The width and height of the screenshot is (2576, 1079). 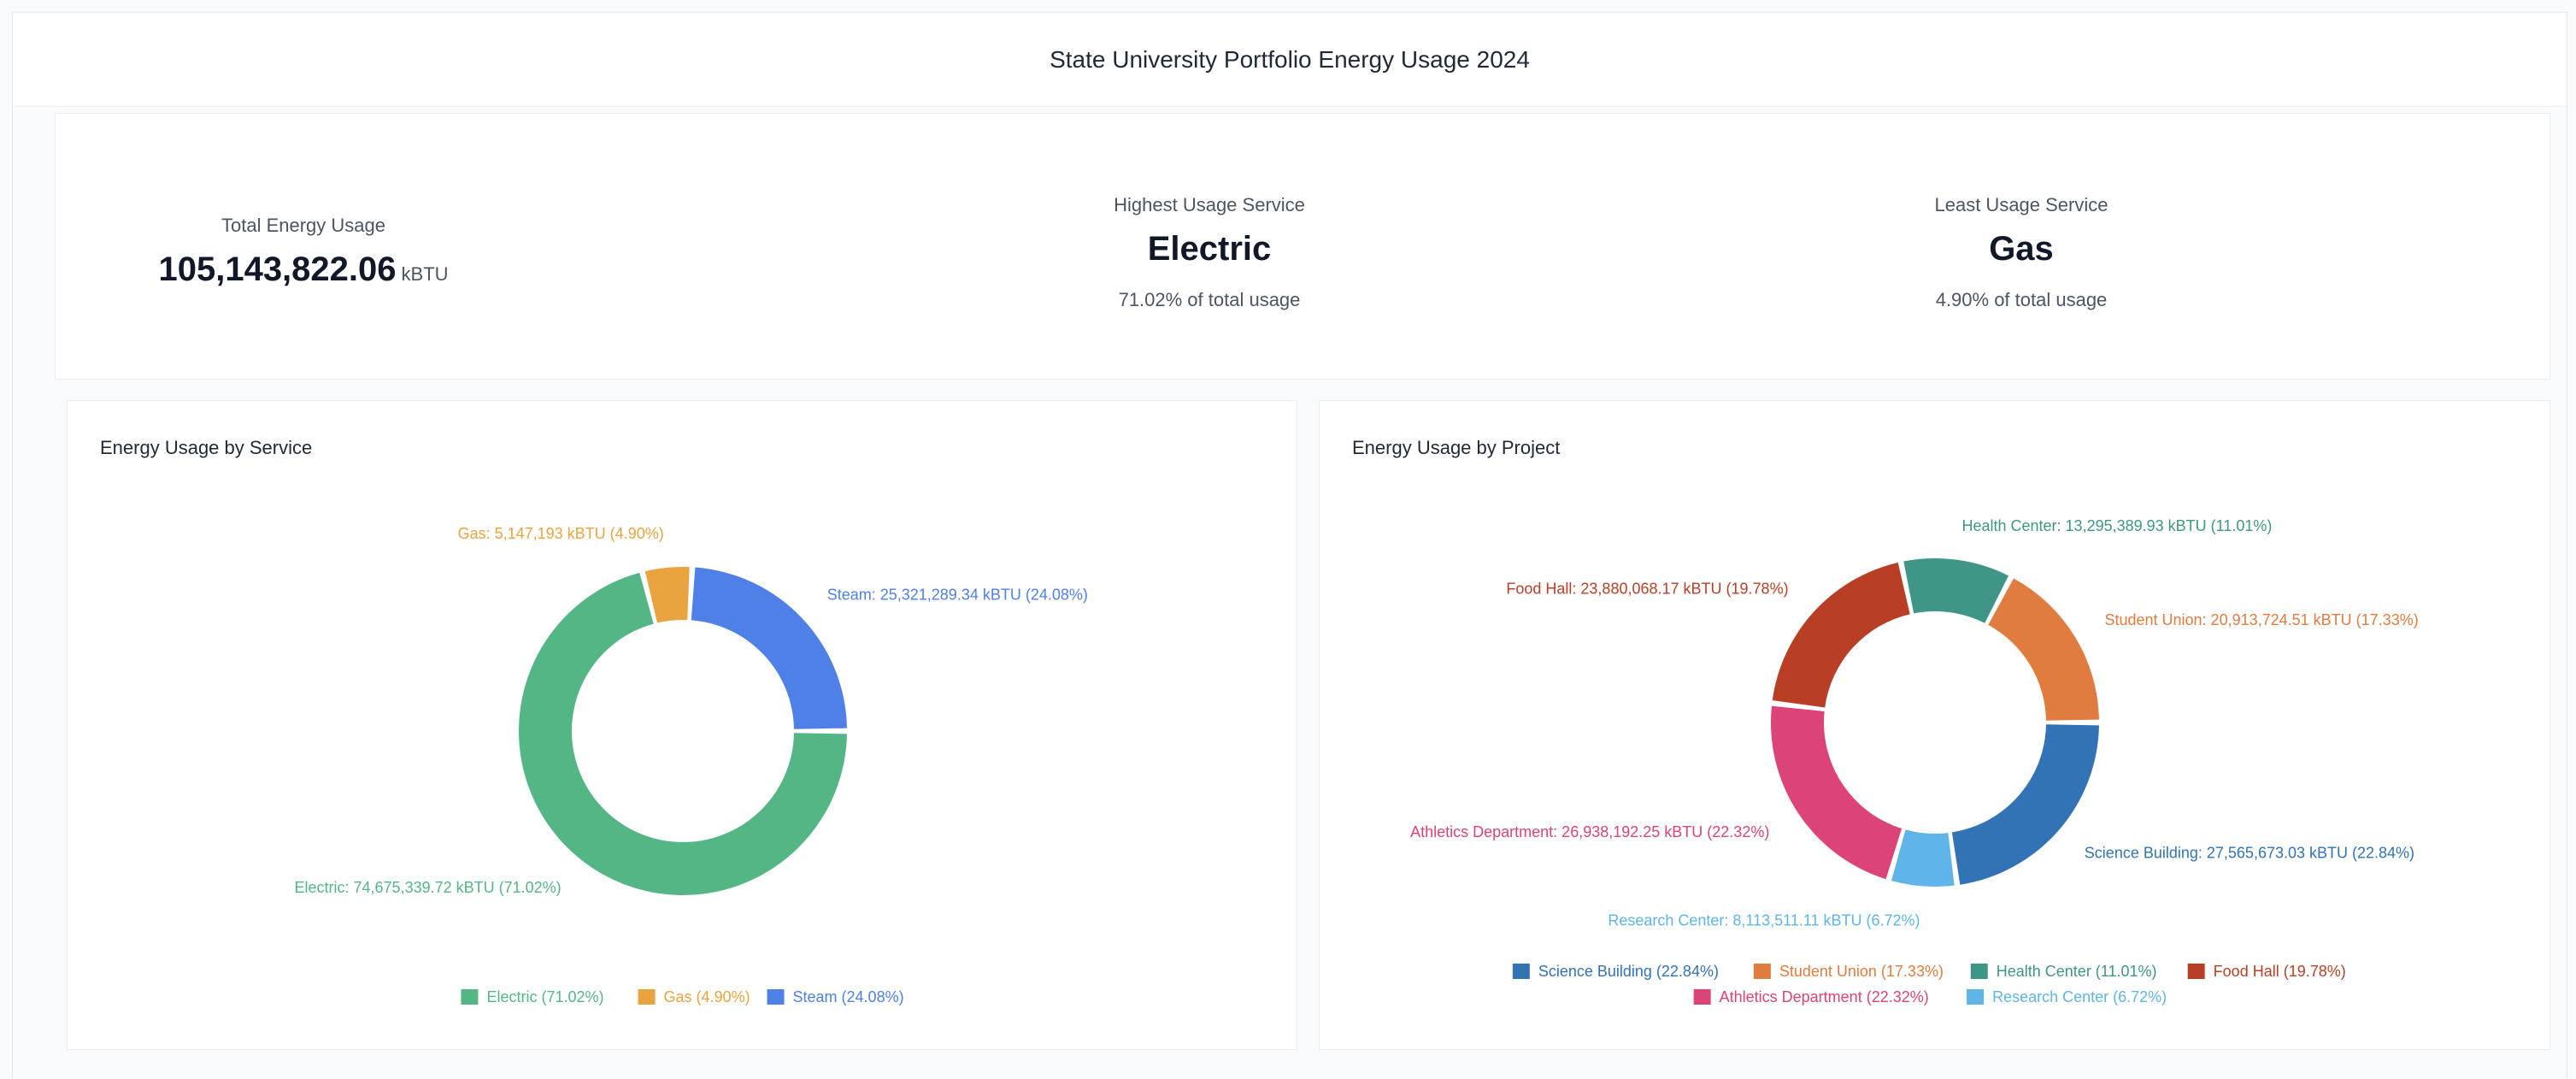 I want to click on legend-swatch-steam, so click(x=776, y=997).